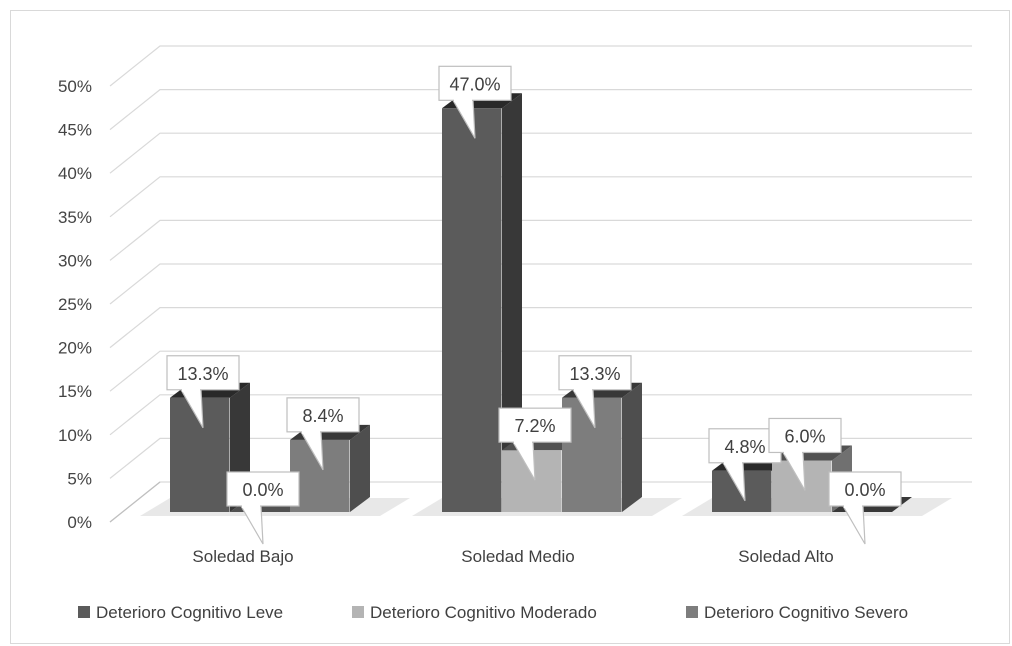 The width and height of the screenshot is (1012, 646). What do you see at coordinates (323, 434) in the screenshot?
I see `data-label: 8.4%` at bounding box center [323, 434].